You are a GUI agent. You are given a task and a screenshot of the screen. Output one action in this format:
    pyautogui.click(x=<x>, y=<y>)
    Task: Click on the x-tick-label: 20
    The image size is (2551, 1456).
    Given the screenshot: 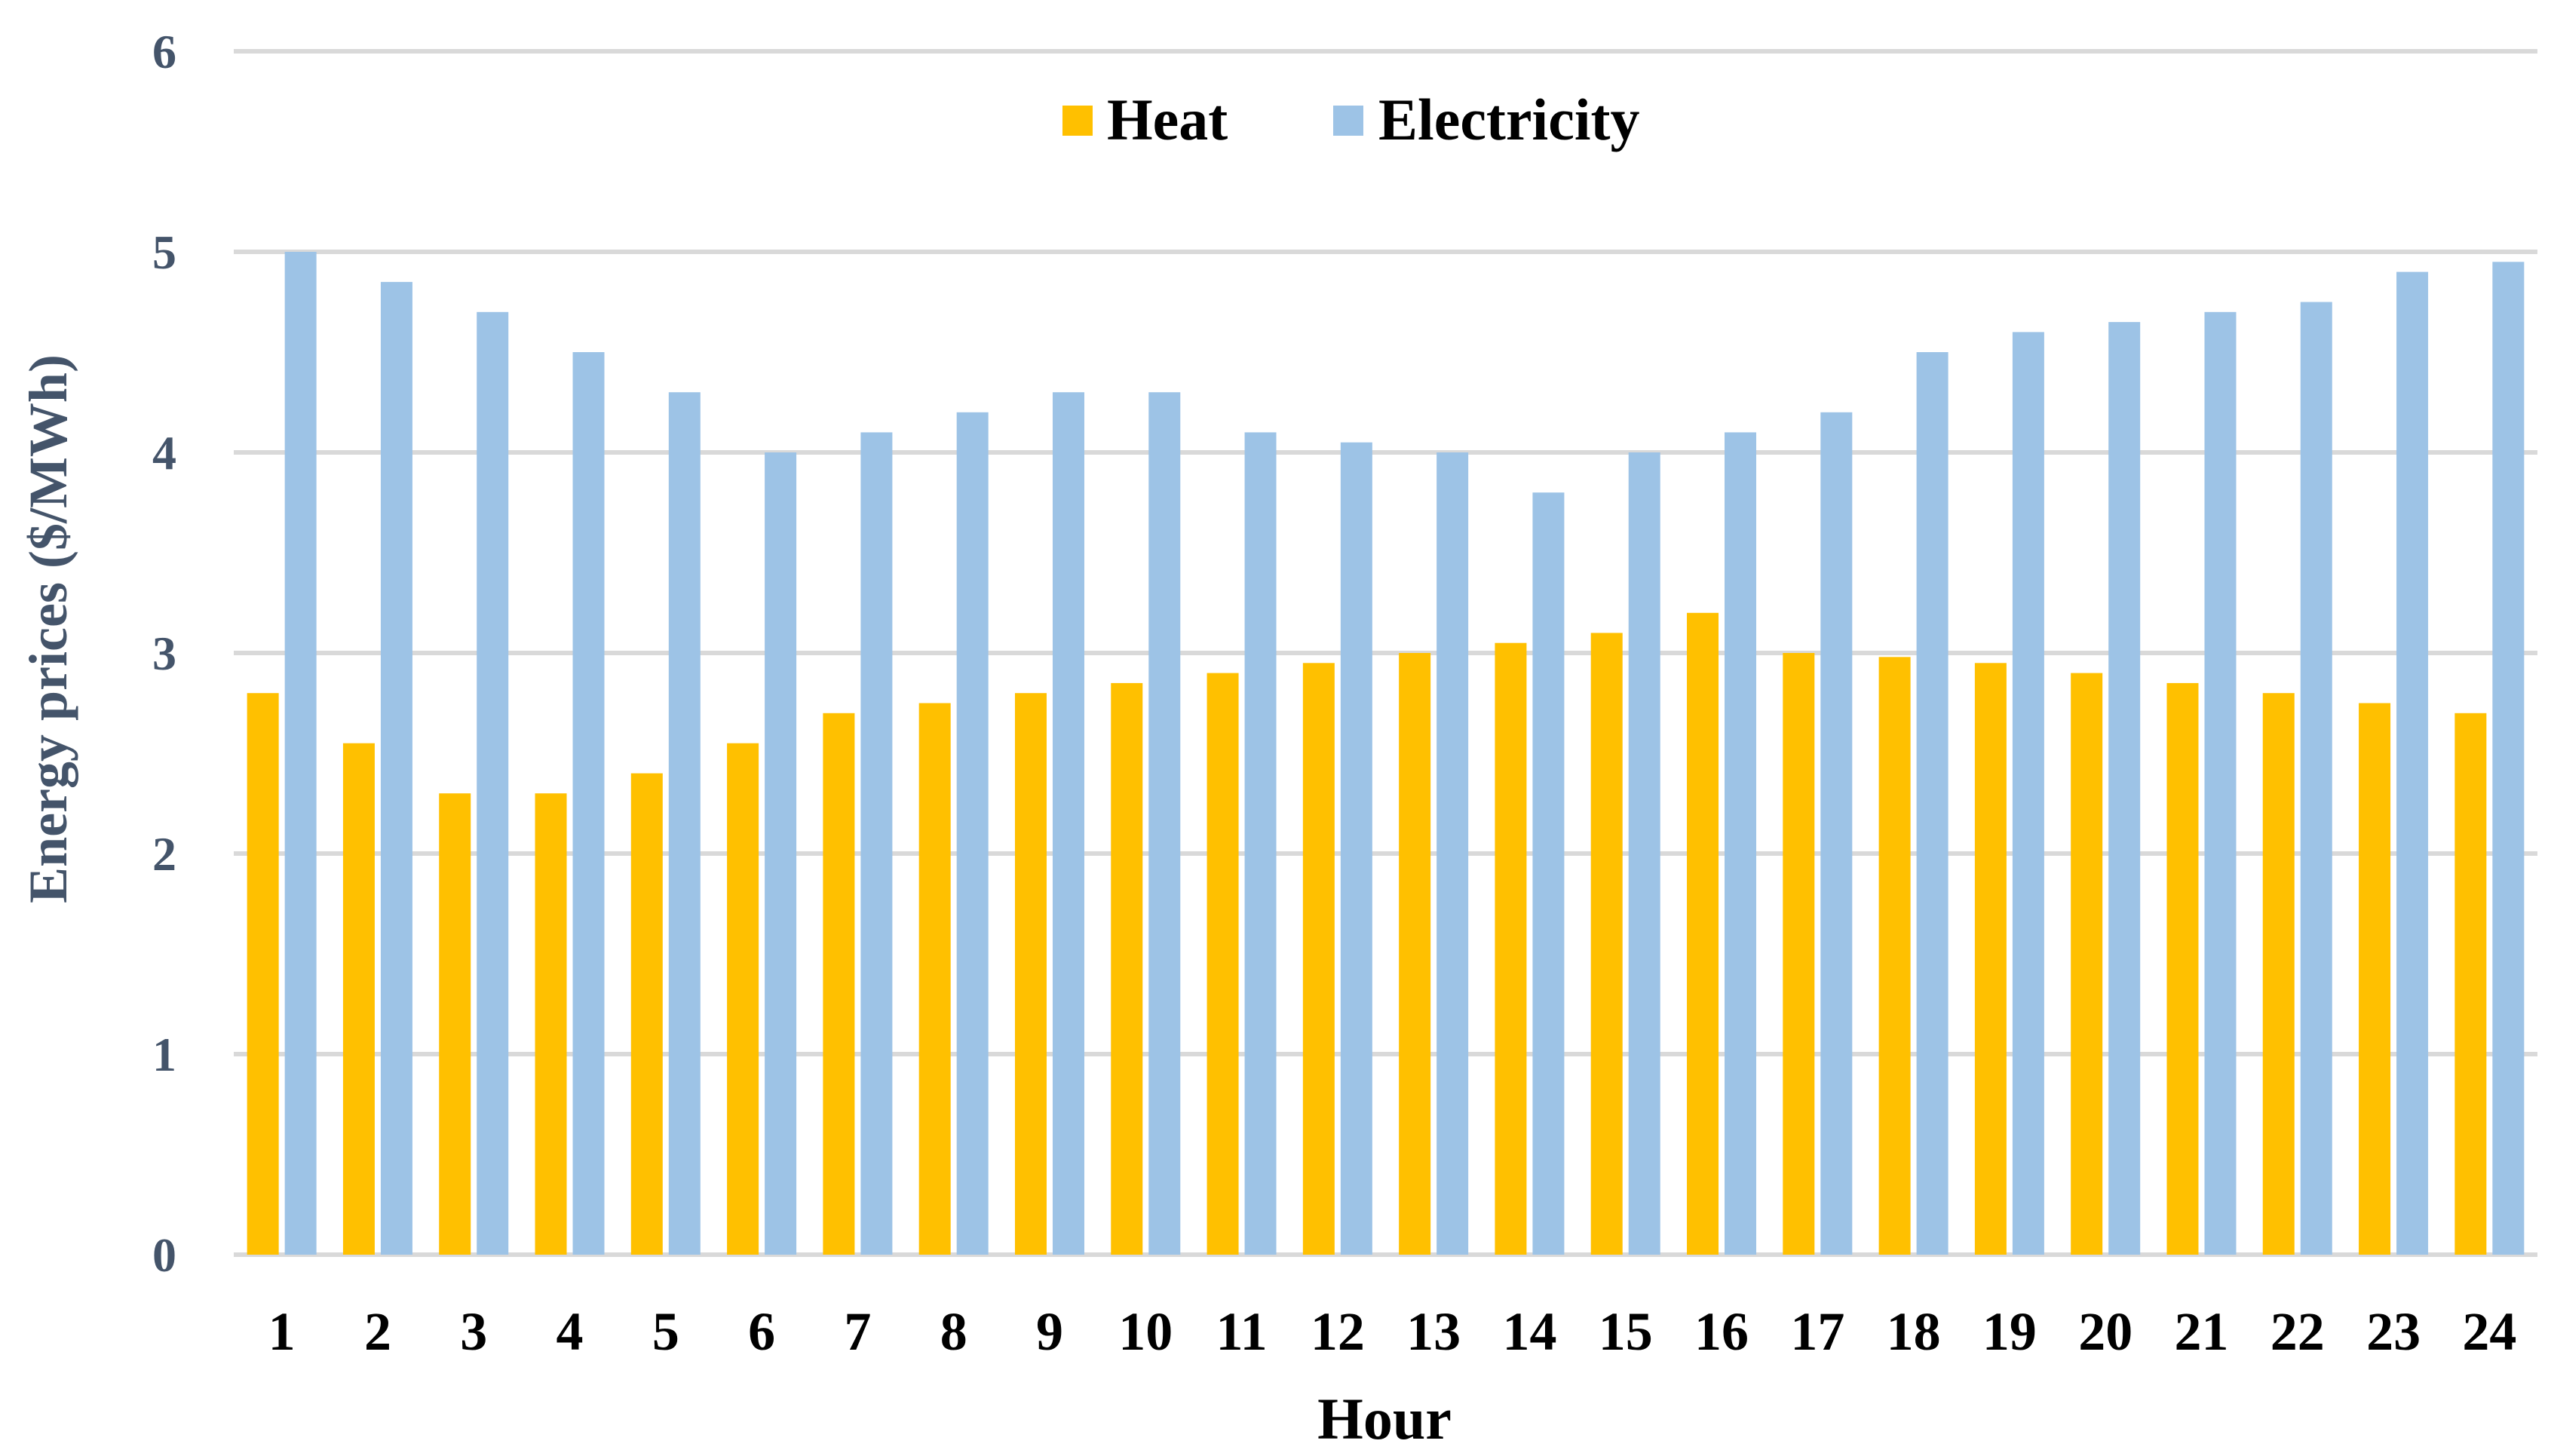 What is the action you would take?
    pyautogui.click(x=2105, y=1331)
    